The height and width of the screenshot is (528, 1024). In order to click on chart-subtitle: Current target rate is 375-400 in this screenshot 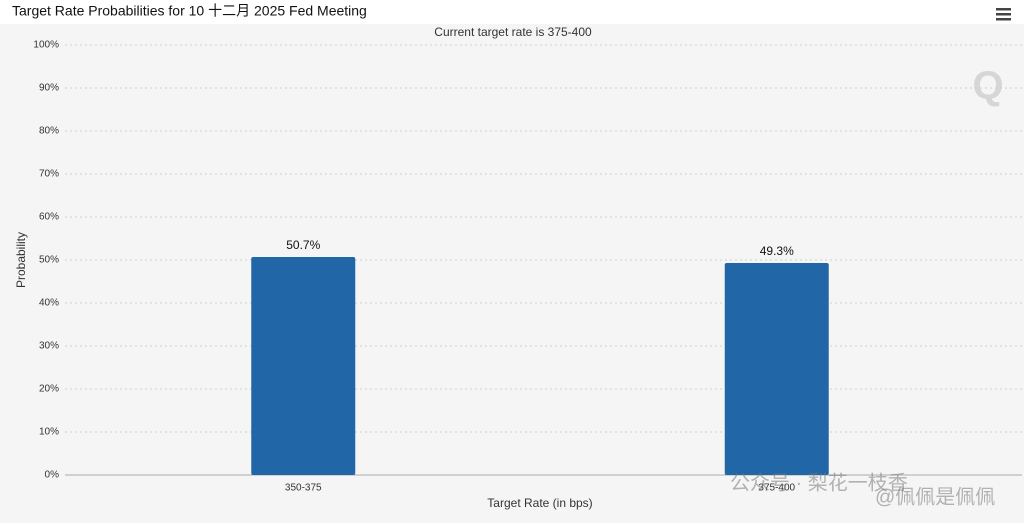, I will do `click(513, 32)`.